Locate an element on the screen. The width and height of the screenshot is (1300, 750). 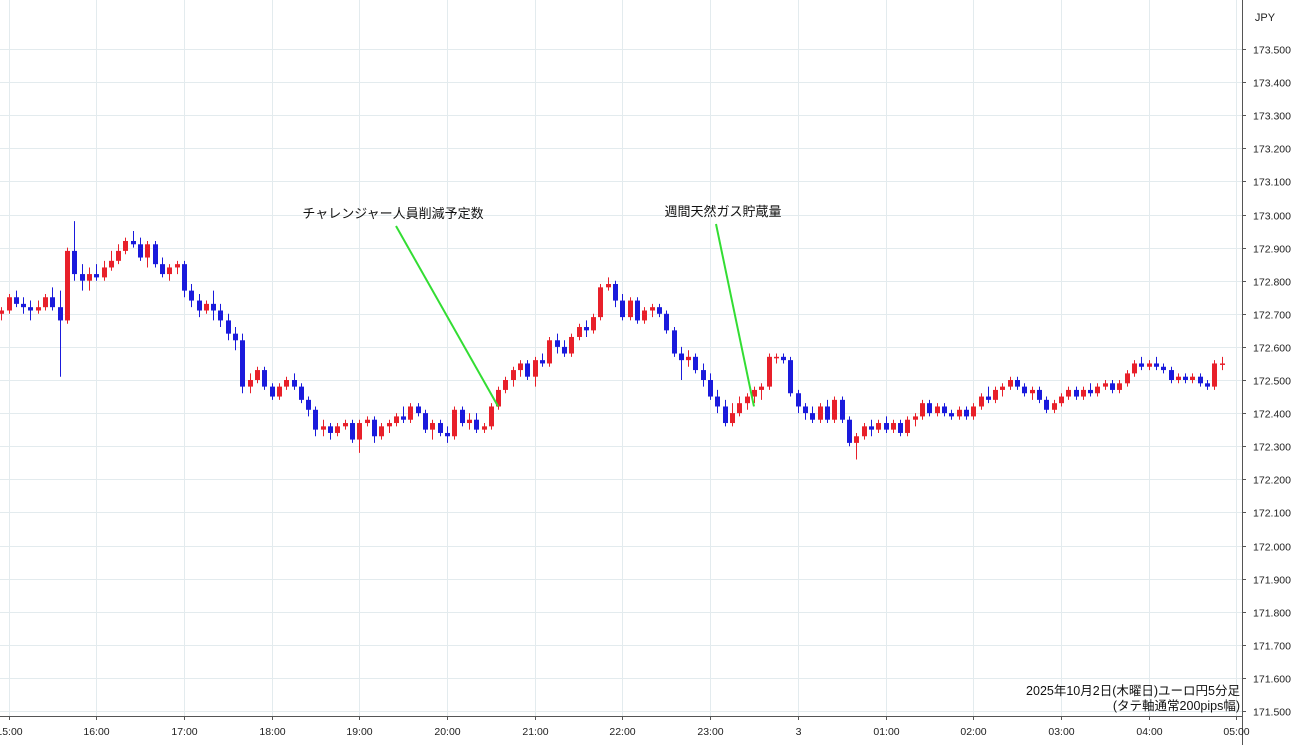
y-tick-label: 173.400 is located at coordinates (1272, 84).